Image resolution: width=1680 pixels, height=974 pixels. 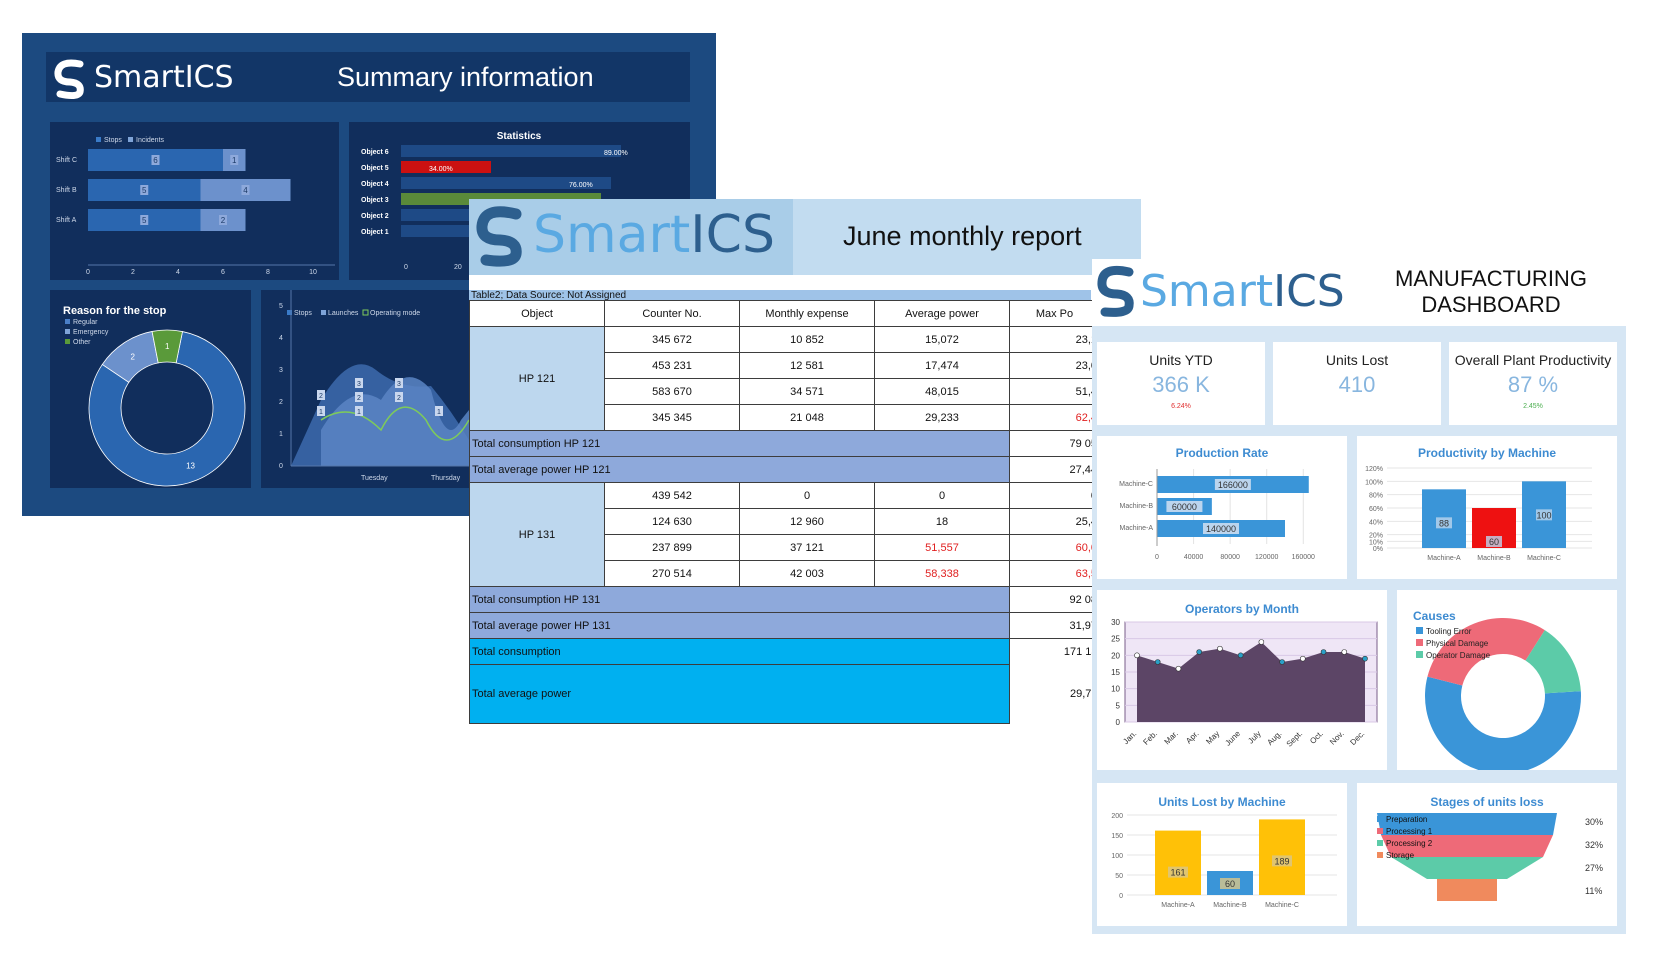 What do you see at coordinates (519, 136) in the screenshot?
I see `statistics-title: Statistics` at bounding box center [519, 136].